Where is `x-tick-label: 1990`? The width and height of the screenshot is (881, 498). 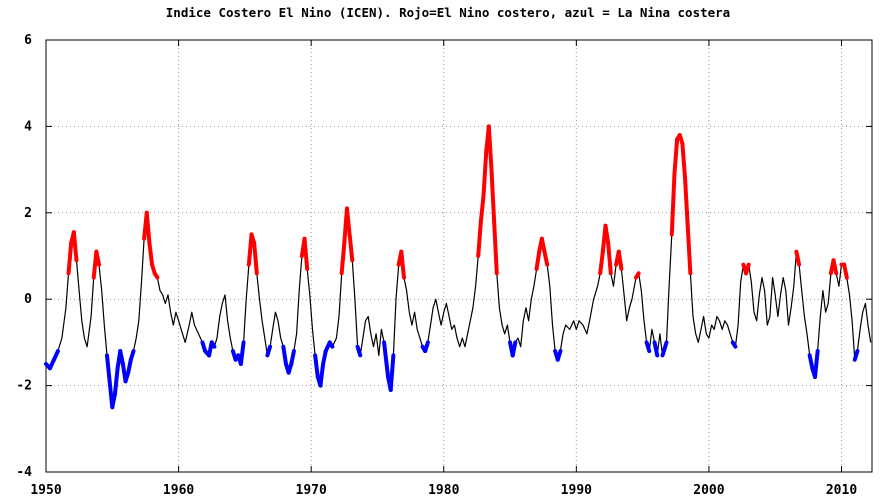
x-tick-label: 1990 is located at coordinates (576, 490).